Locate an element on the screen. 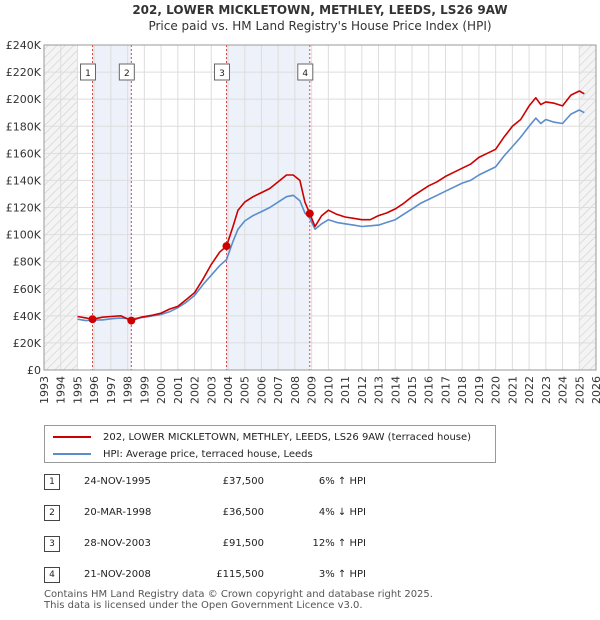  y-tick-label: £0 is located at coordinates (34, 370).